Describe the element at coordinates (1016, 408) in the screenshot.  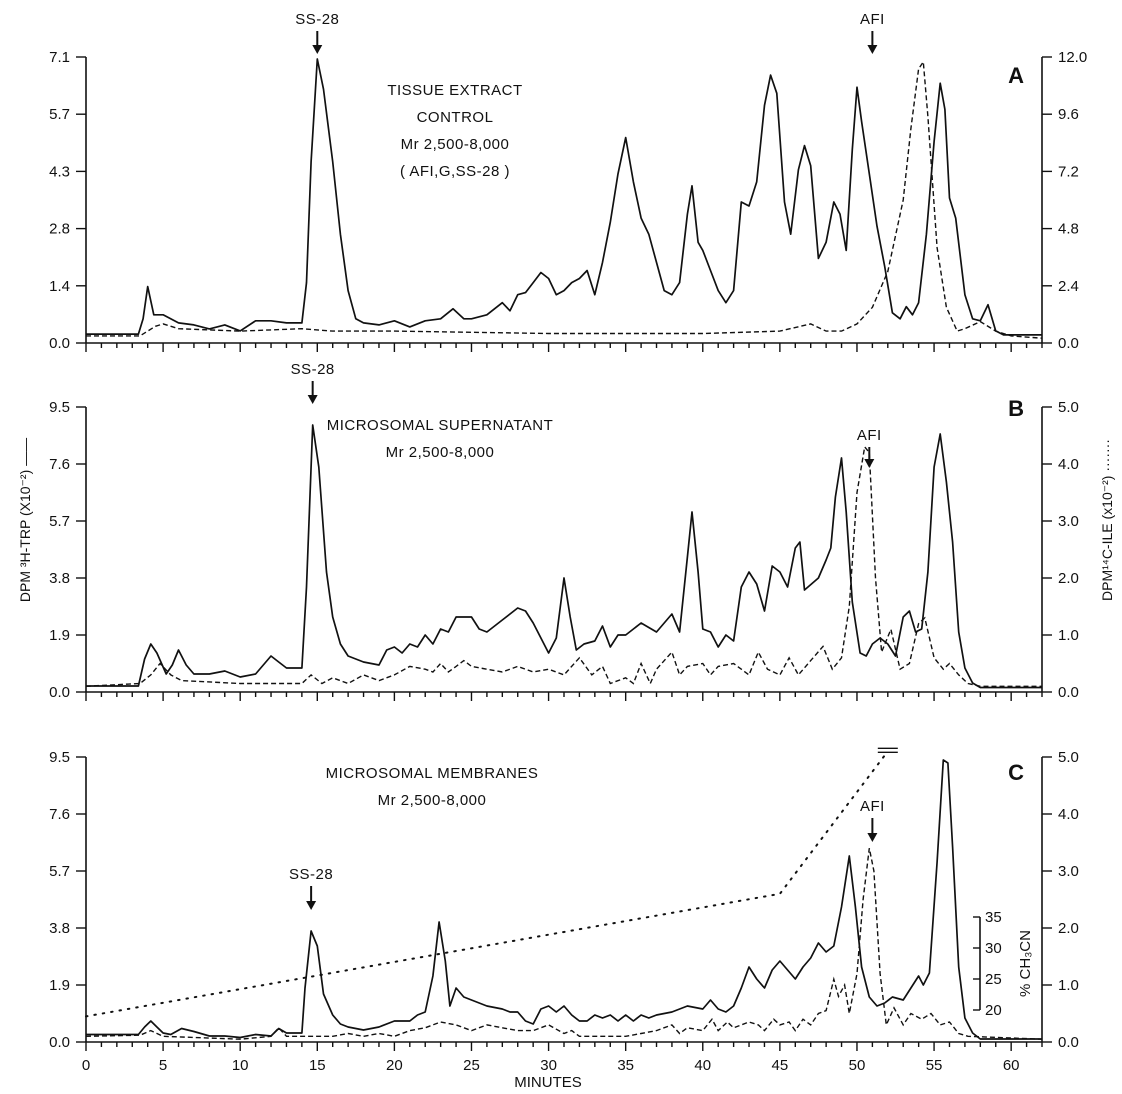
I see `panel-letter: B` at that location.